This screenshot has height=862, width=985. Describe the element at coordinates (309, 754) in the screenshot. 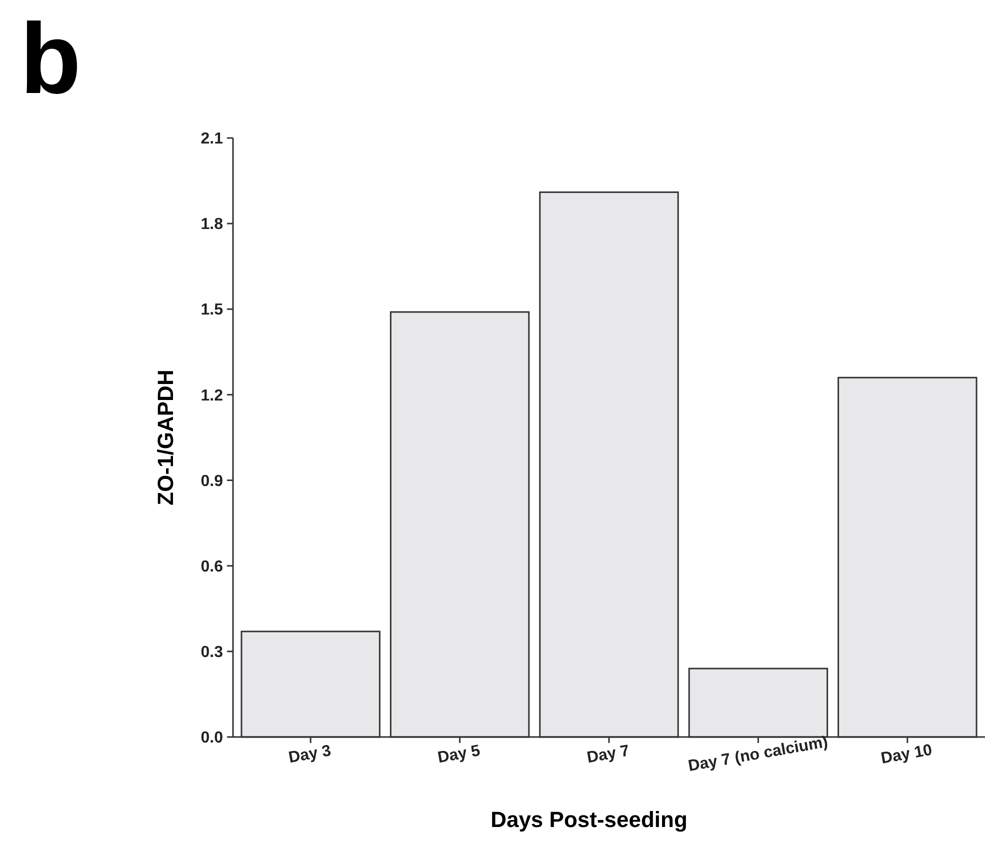

I see `x-tick-label: Day 3` at that location.